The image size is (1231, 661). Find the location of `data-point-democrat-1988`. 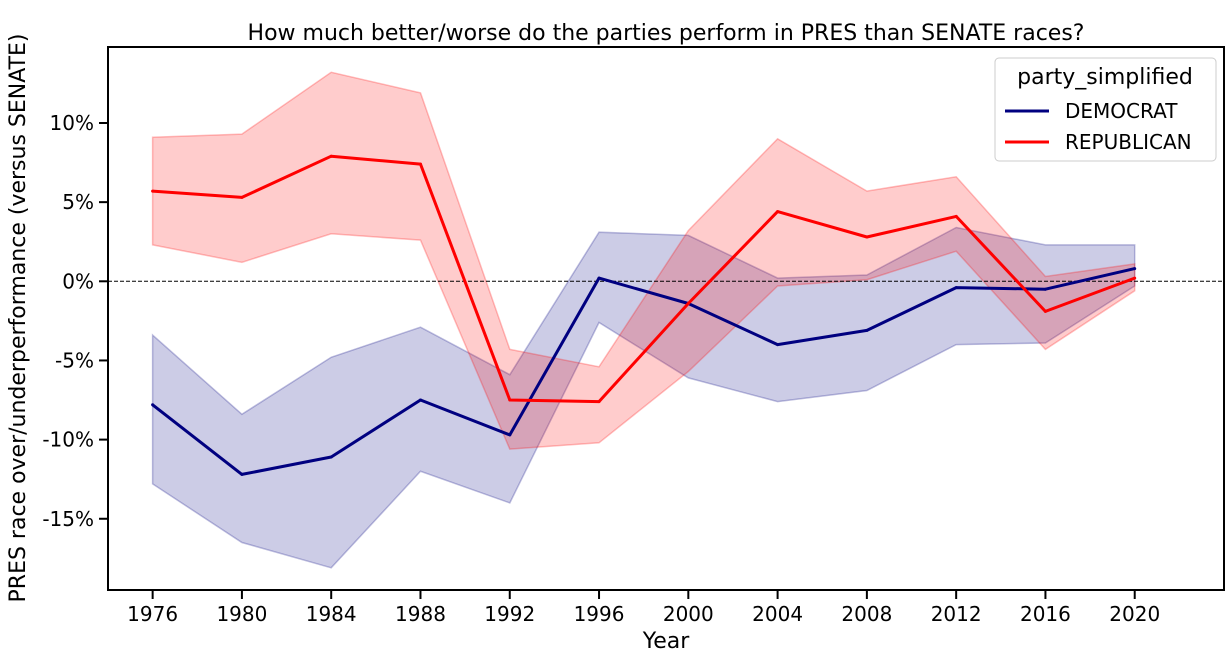

data-point-democrat-1988 is located at coordinates (420, 400).